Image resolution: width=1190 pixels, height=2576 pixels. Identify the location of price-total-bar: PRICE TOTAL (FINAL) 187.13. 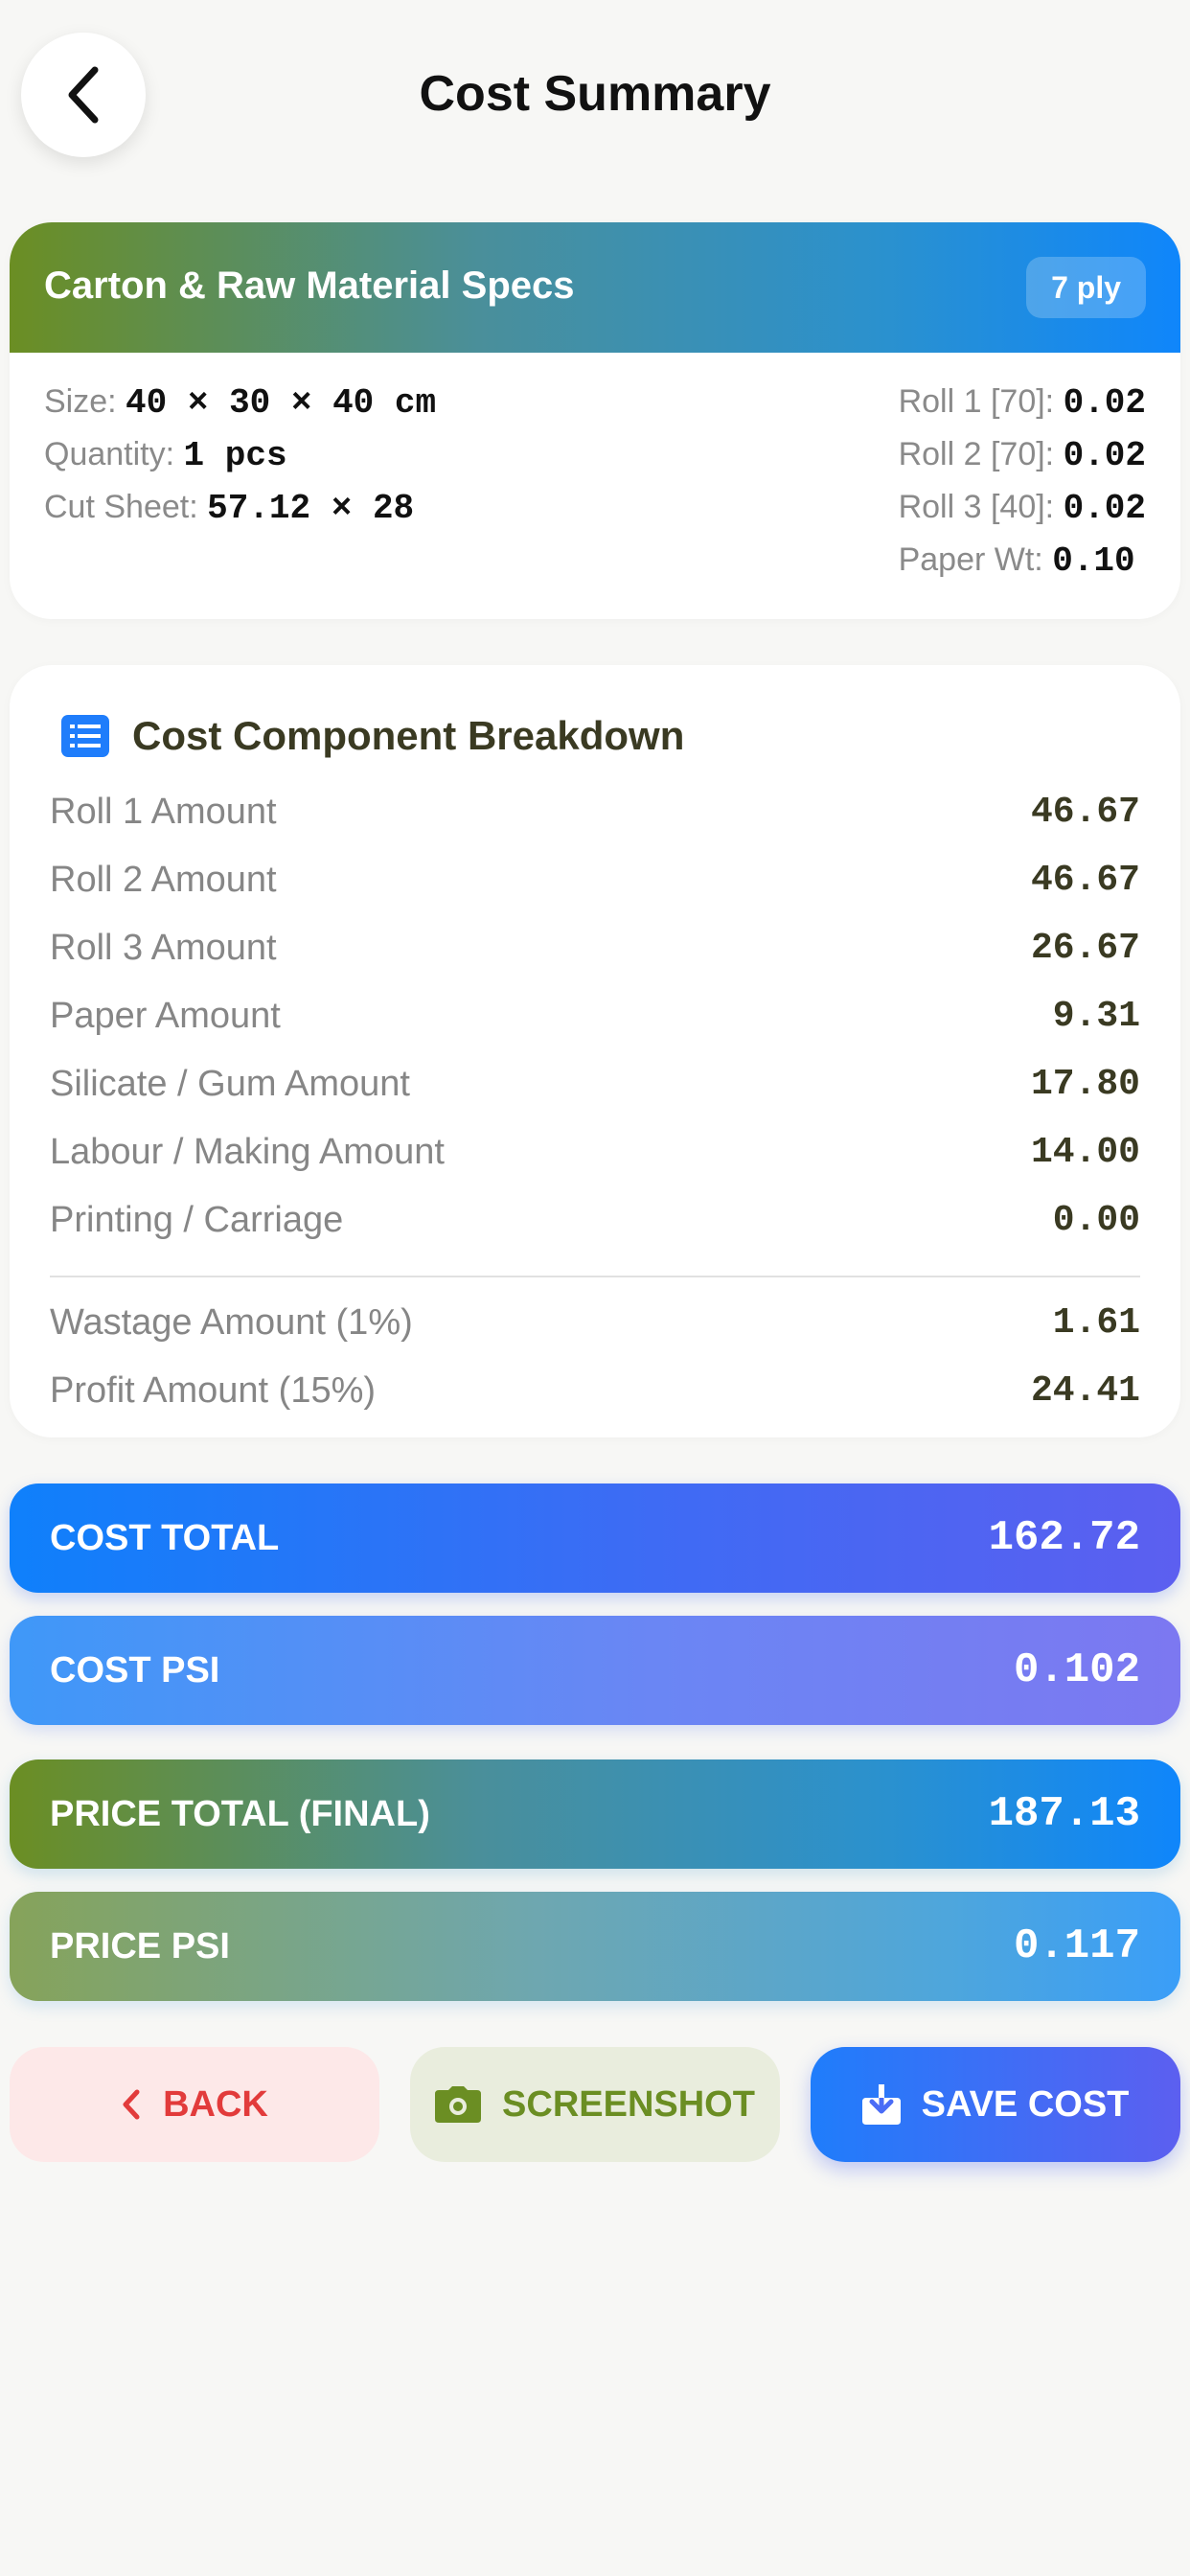
(595, 1814).